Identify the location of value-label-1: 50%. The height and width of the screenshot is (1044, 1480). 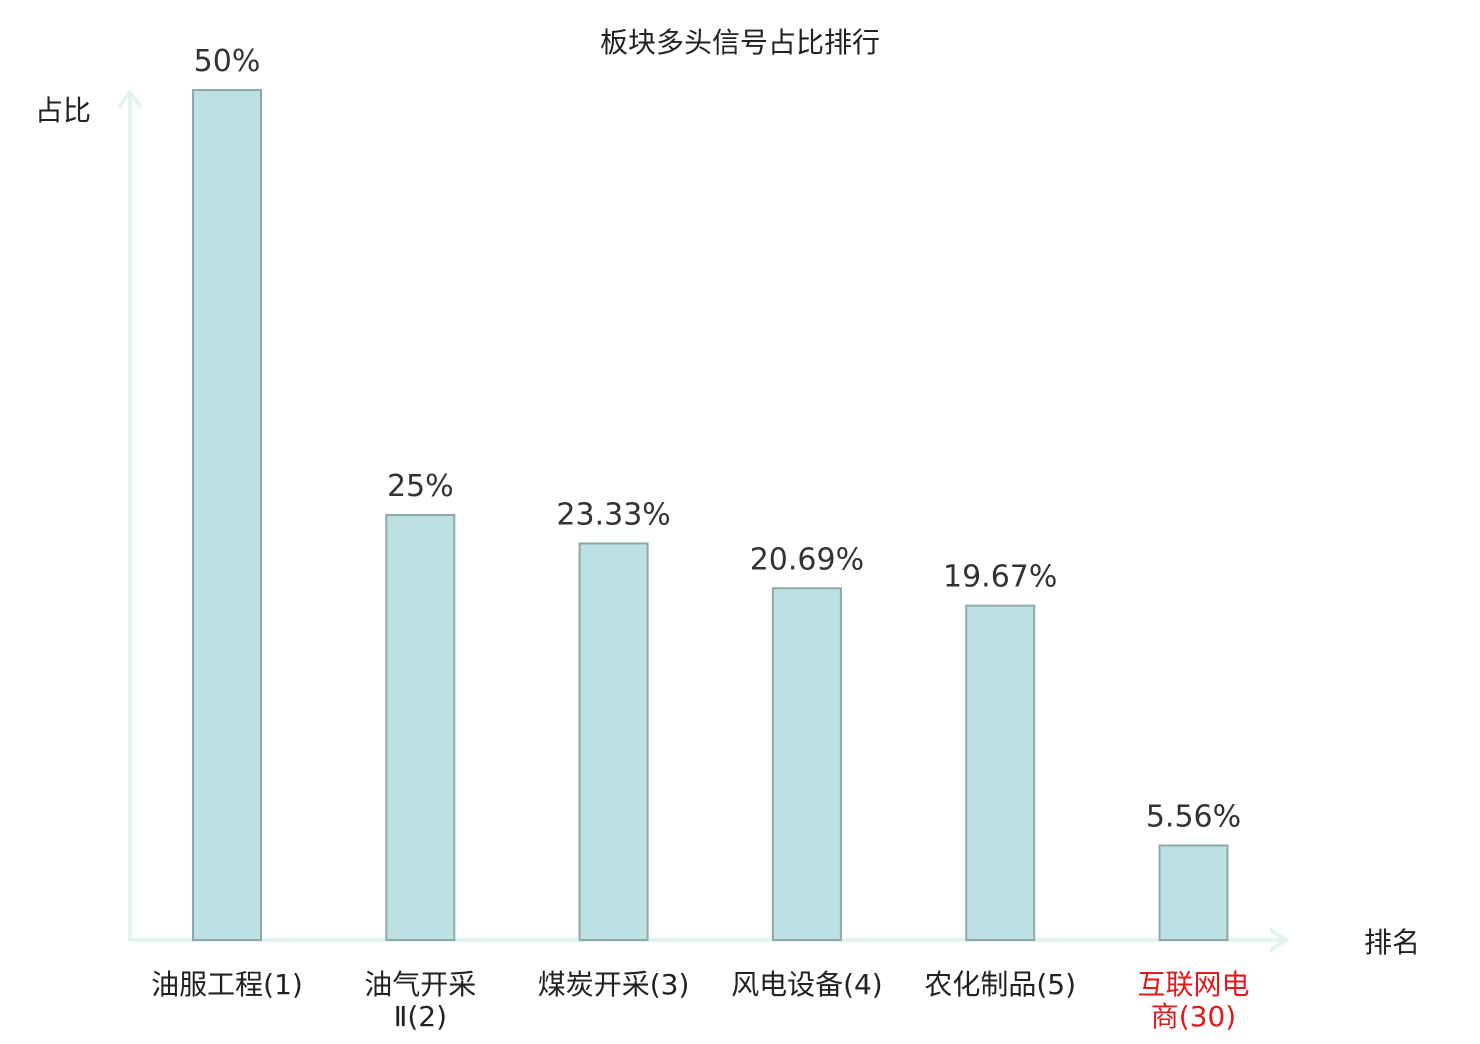
(227, 61).